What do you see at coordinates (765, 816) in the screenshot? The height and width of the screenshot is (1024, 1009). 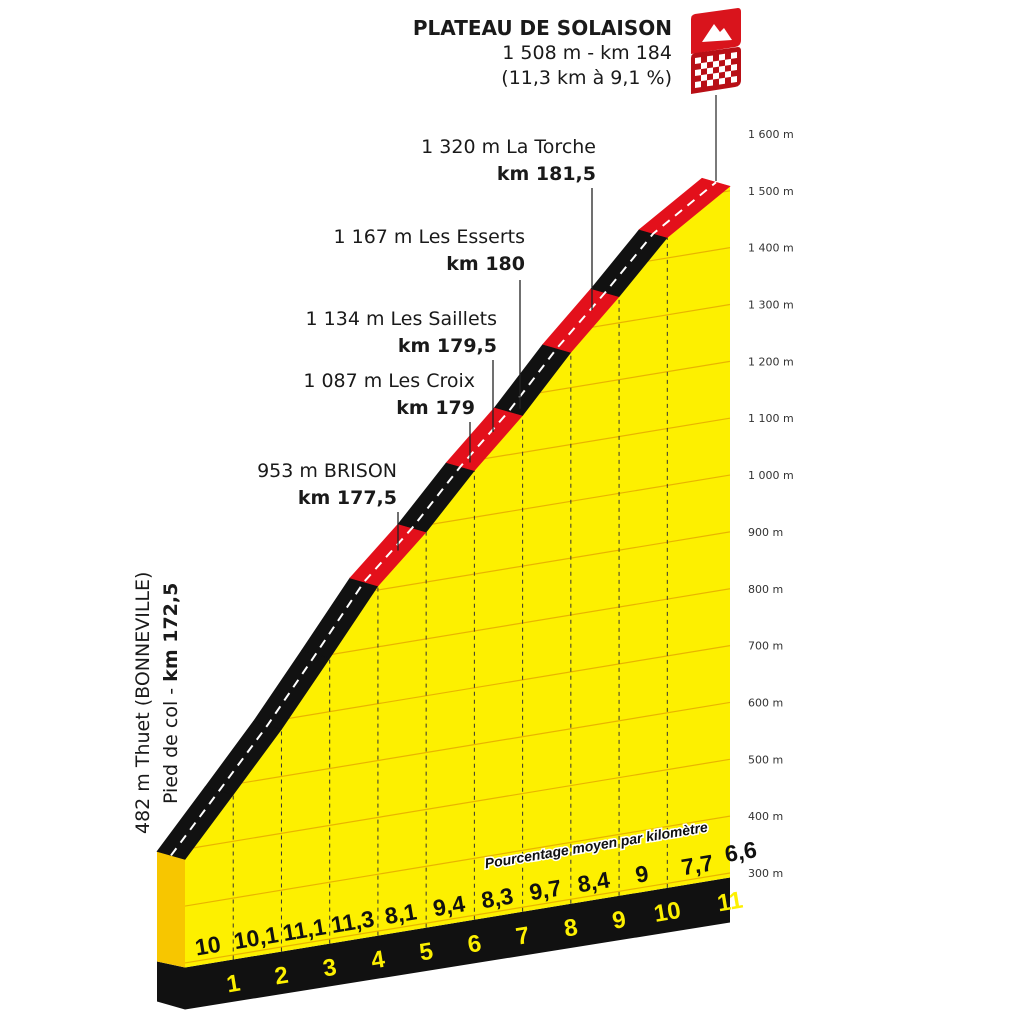 I see `y-tick-label: 400 m` at bounding box center [765, 816].